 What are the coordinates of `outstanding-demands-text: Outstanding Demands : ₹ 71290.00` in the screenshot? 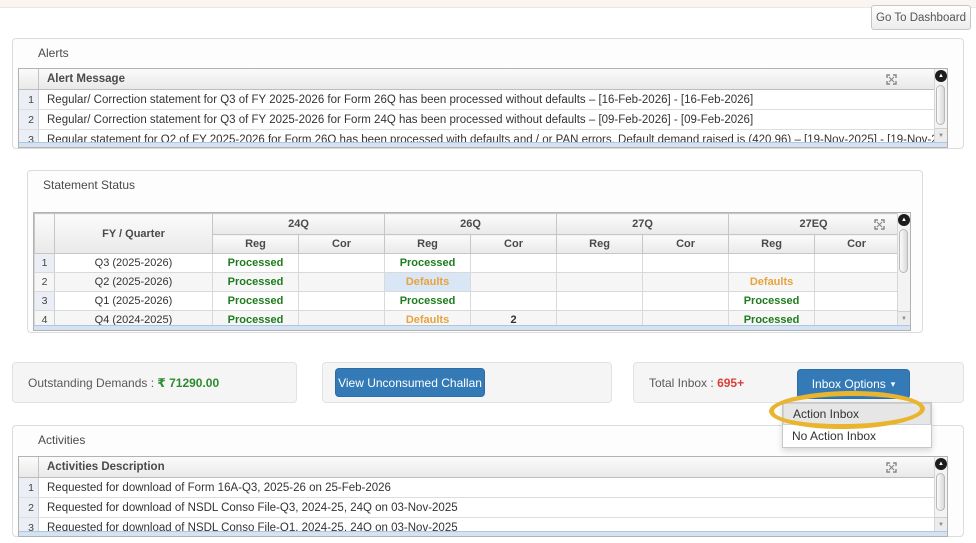 It's located at (123, 383).